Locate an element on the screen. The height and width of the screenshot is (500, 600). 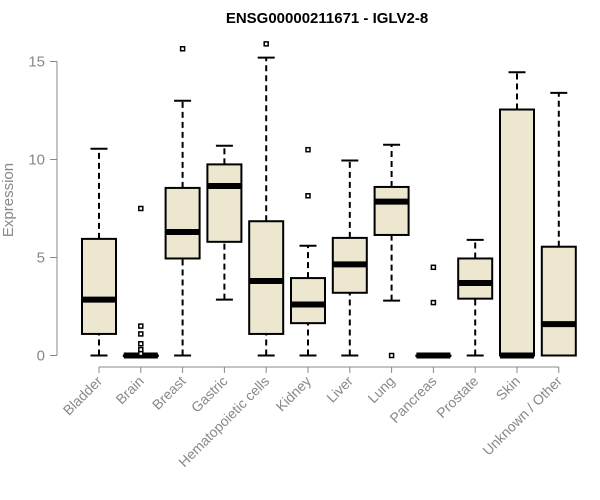
box-breast is located at coordinates (182, 201).